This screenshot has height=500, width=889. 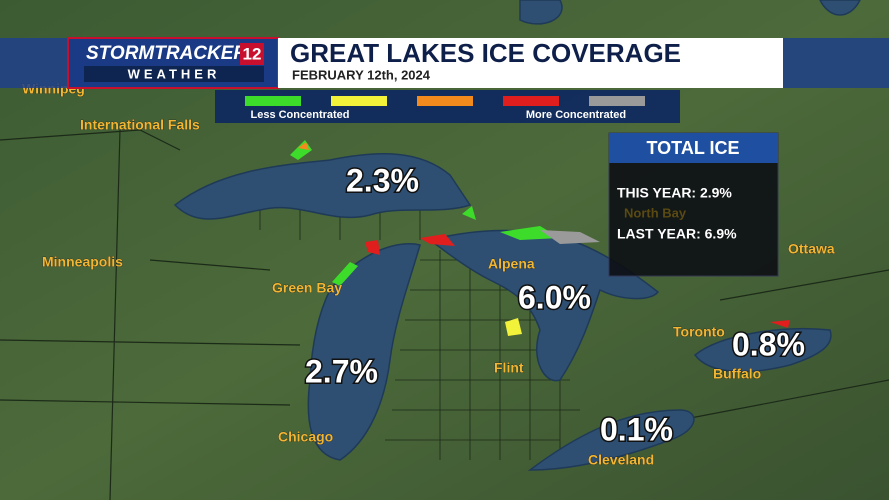 What do you see at coordinates (322, 186) in the screenshot?
I see `lake-superior` at bounding box center [322, 186].